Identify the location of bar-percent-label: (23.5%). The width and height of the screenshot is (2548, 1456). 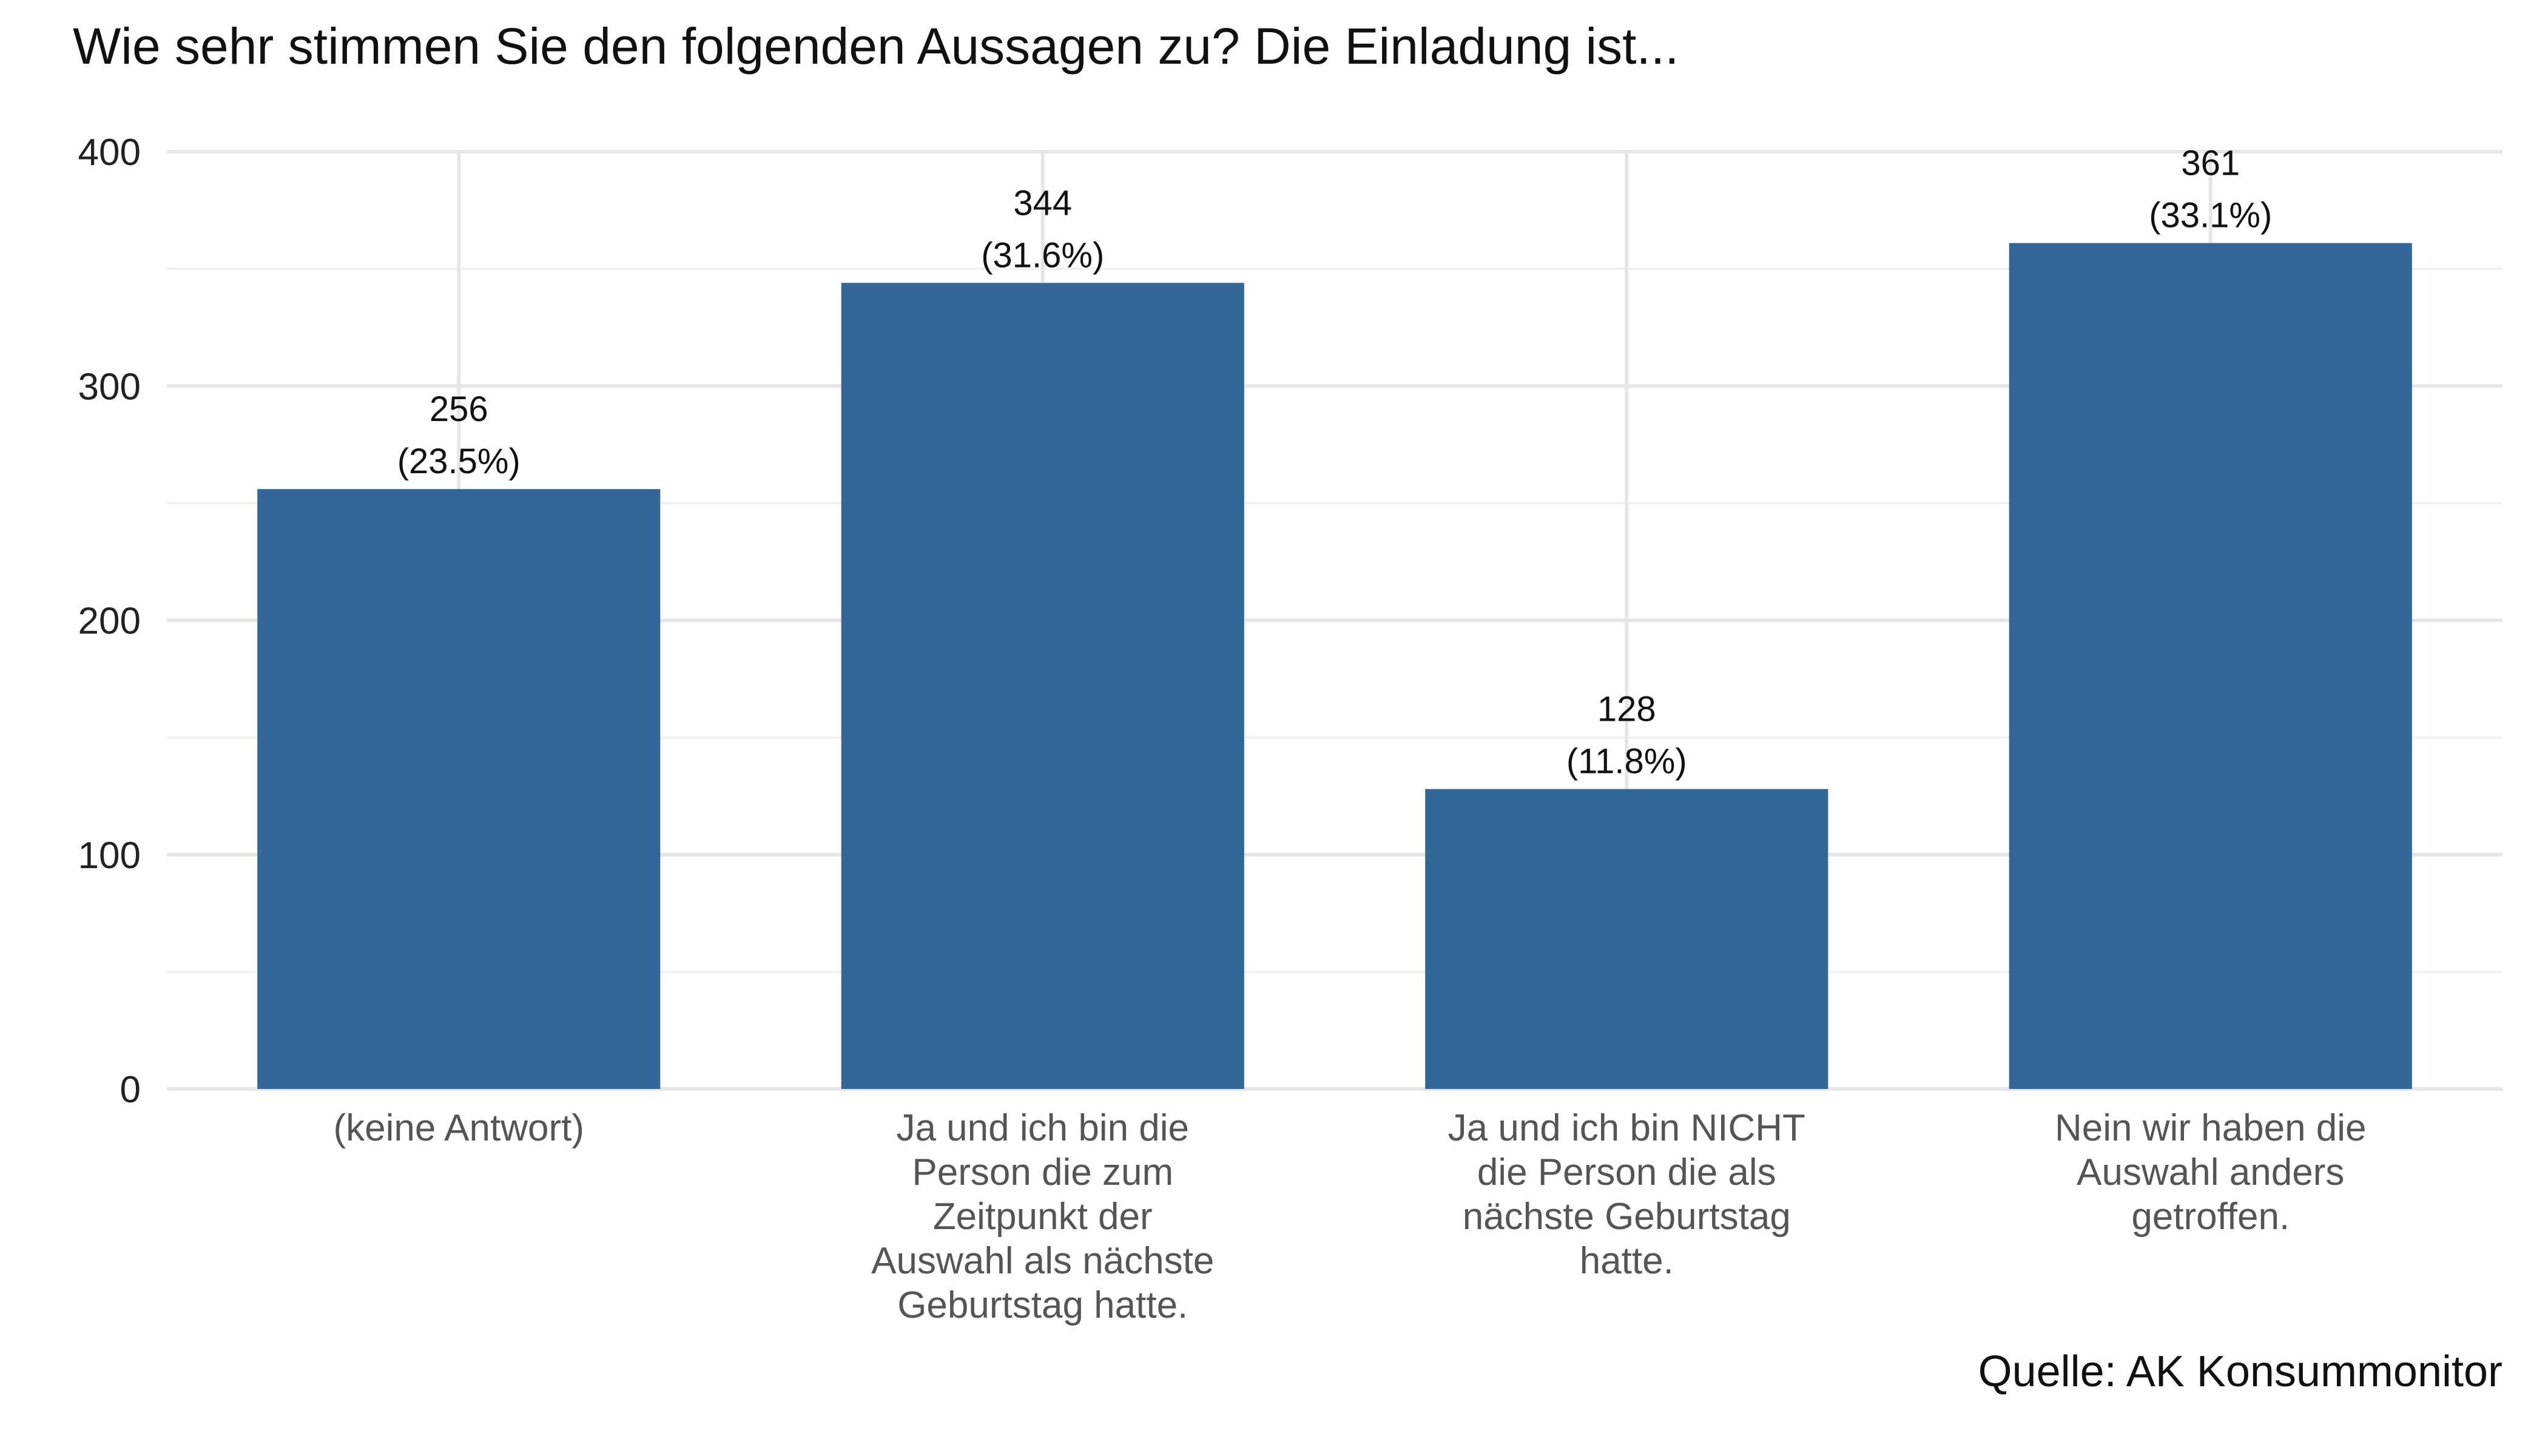
(459, 461).